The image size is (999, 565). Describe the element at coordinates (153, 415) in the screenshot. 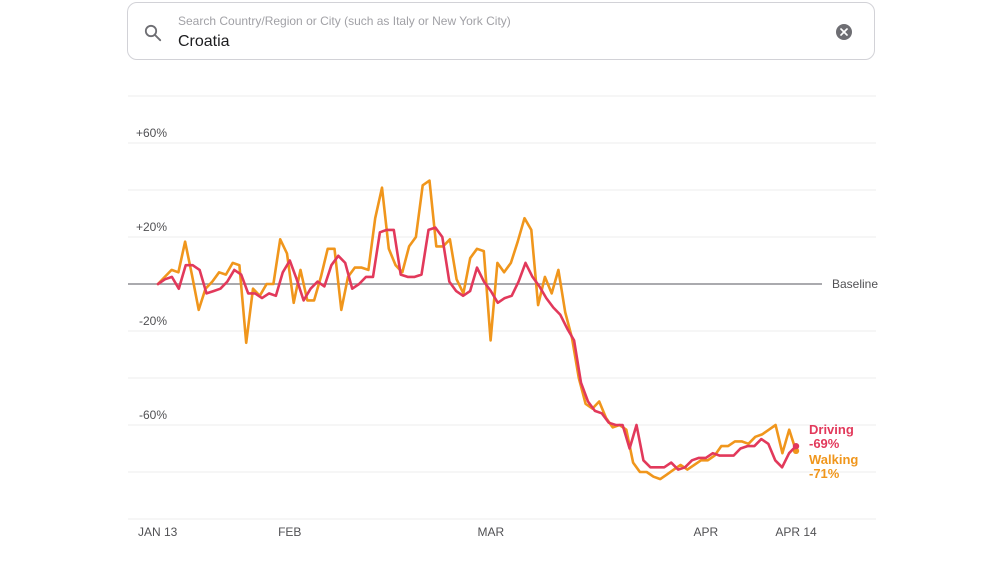

I see `y-tick-label: -60%` at that location.